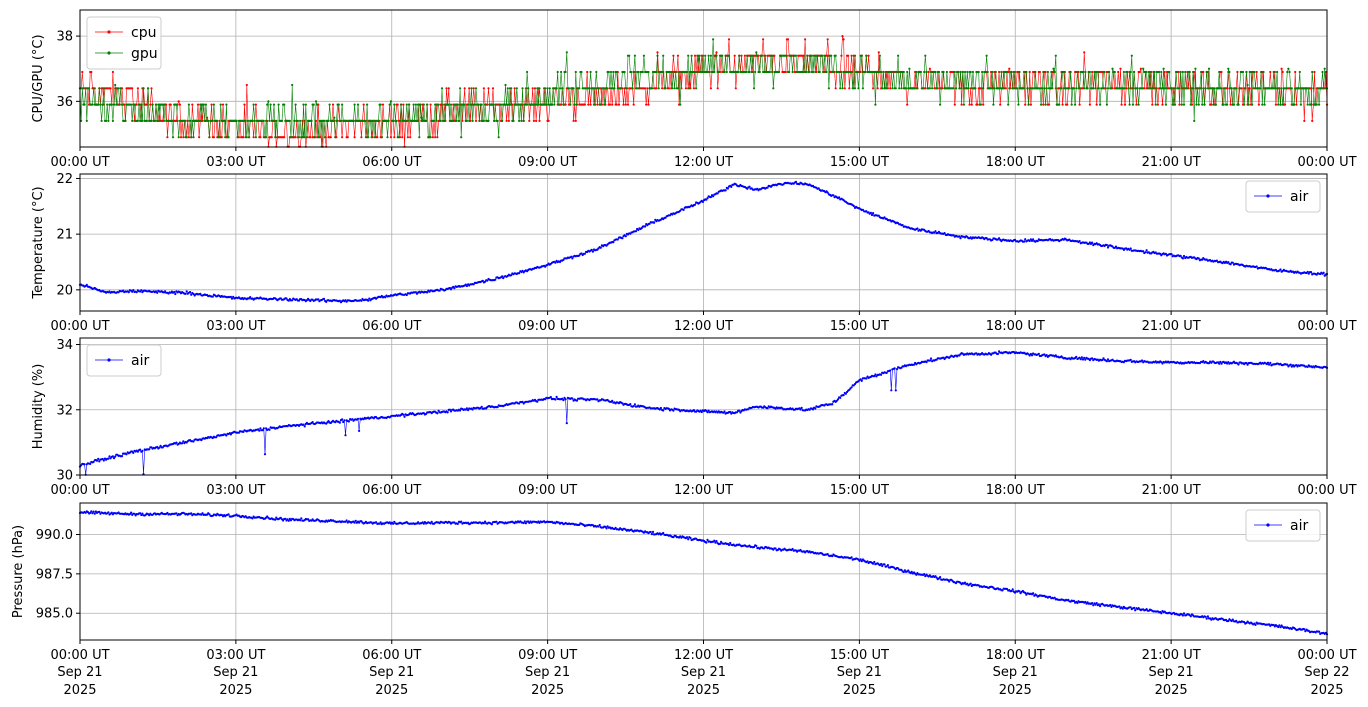  I want to click on x-tick-label: 18:00 UT, so click(1015, 162).